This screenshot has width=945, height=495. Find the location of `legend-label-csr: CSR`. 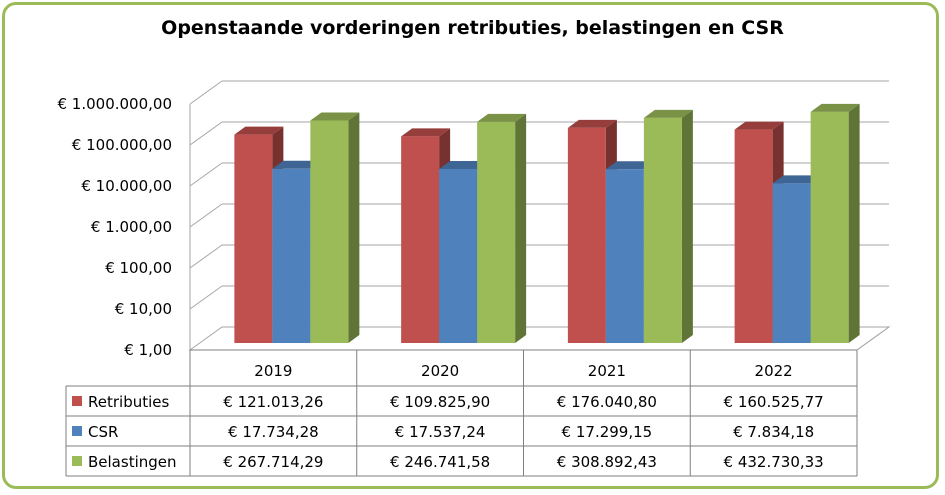

legend-label-csr: CSR is located at coordinates (103, 432).